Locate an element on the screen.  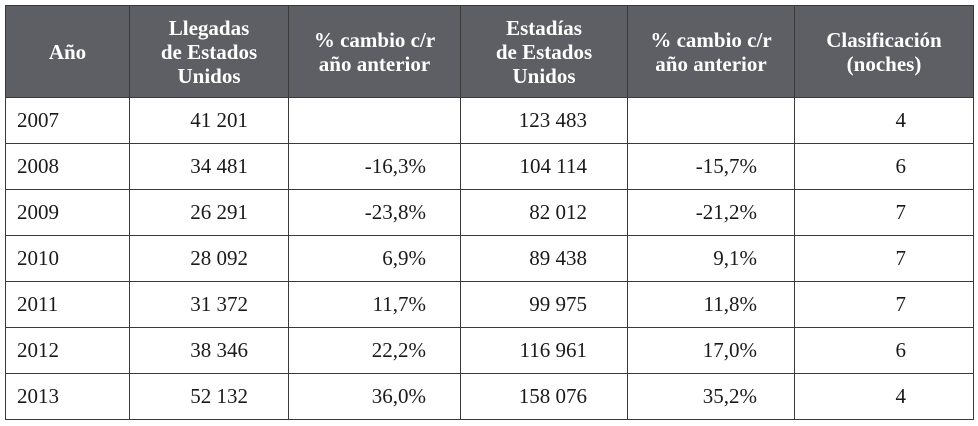
cell-stays-change: 35,2% is located at coordinates (711, 396).